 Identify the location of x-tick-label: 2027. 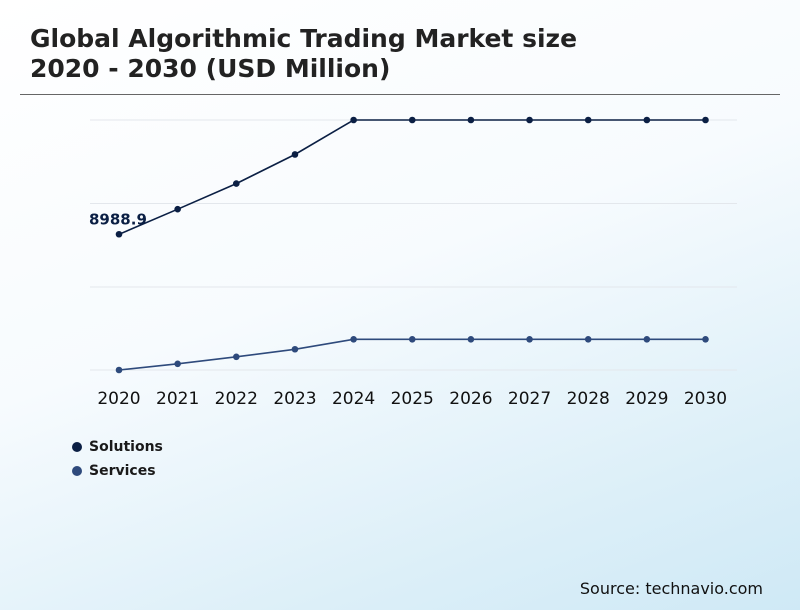
(529, 399).